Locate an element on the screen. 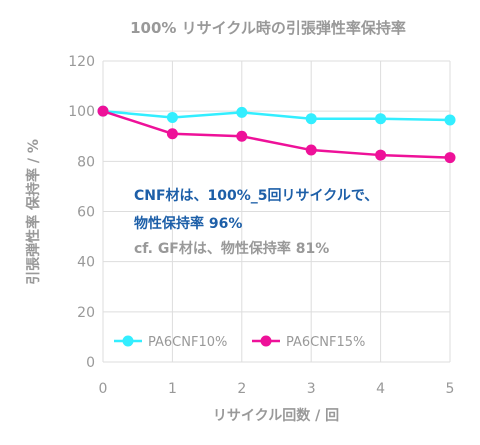 Image resolution: width=480 pixels, height=445 pixels. y-tick-label: 0 is located at coordinates (90, 363).